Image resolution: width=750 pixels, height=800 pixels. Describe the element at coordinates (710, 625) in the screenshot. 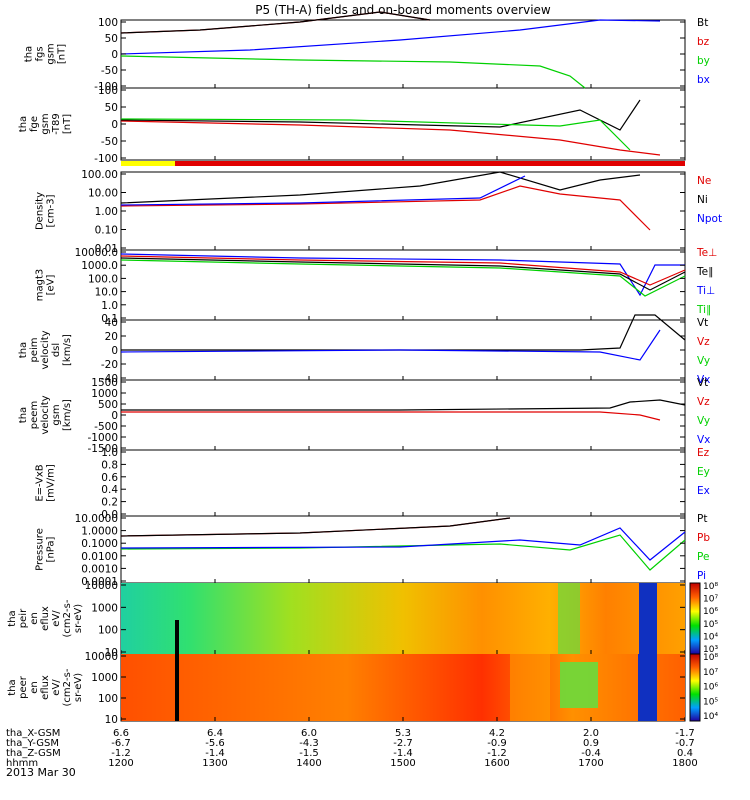

I see `colorbar-label-peir: 10⁵` at that location.